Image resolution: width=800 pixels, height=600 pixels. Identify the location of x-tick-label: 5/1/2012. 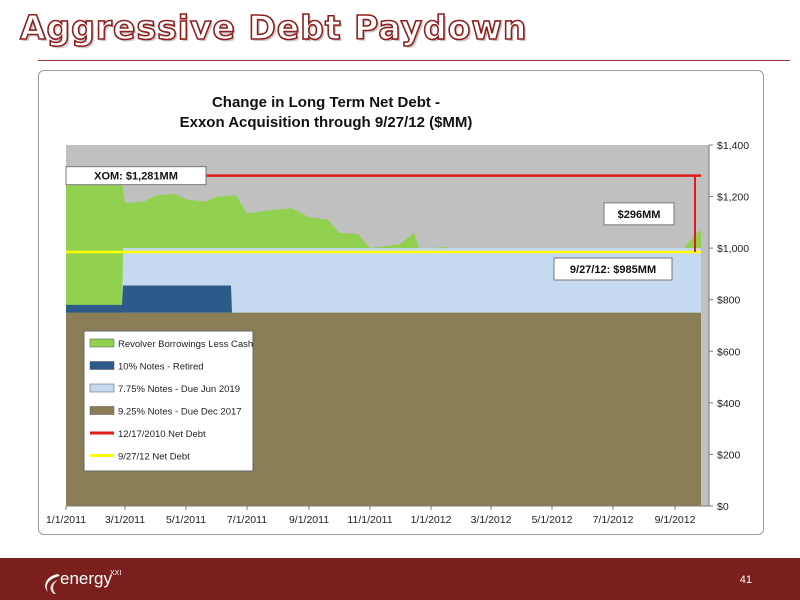
(552, 520).